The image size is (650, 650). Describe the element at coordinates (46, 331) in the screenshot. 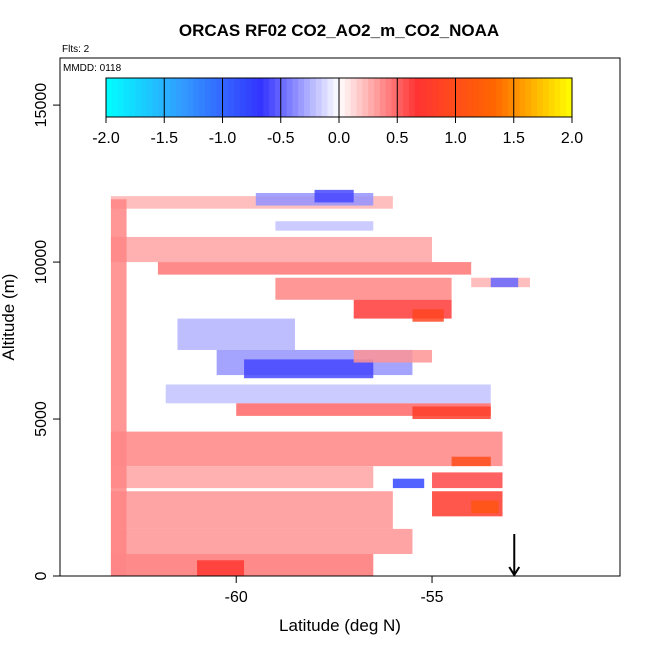

I see `y-axis: 0 5000 10000 15000` at that location.